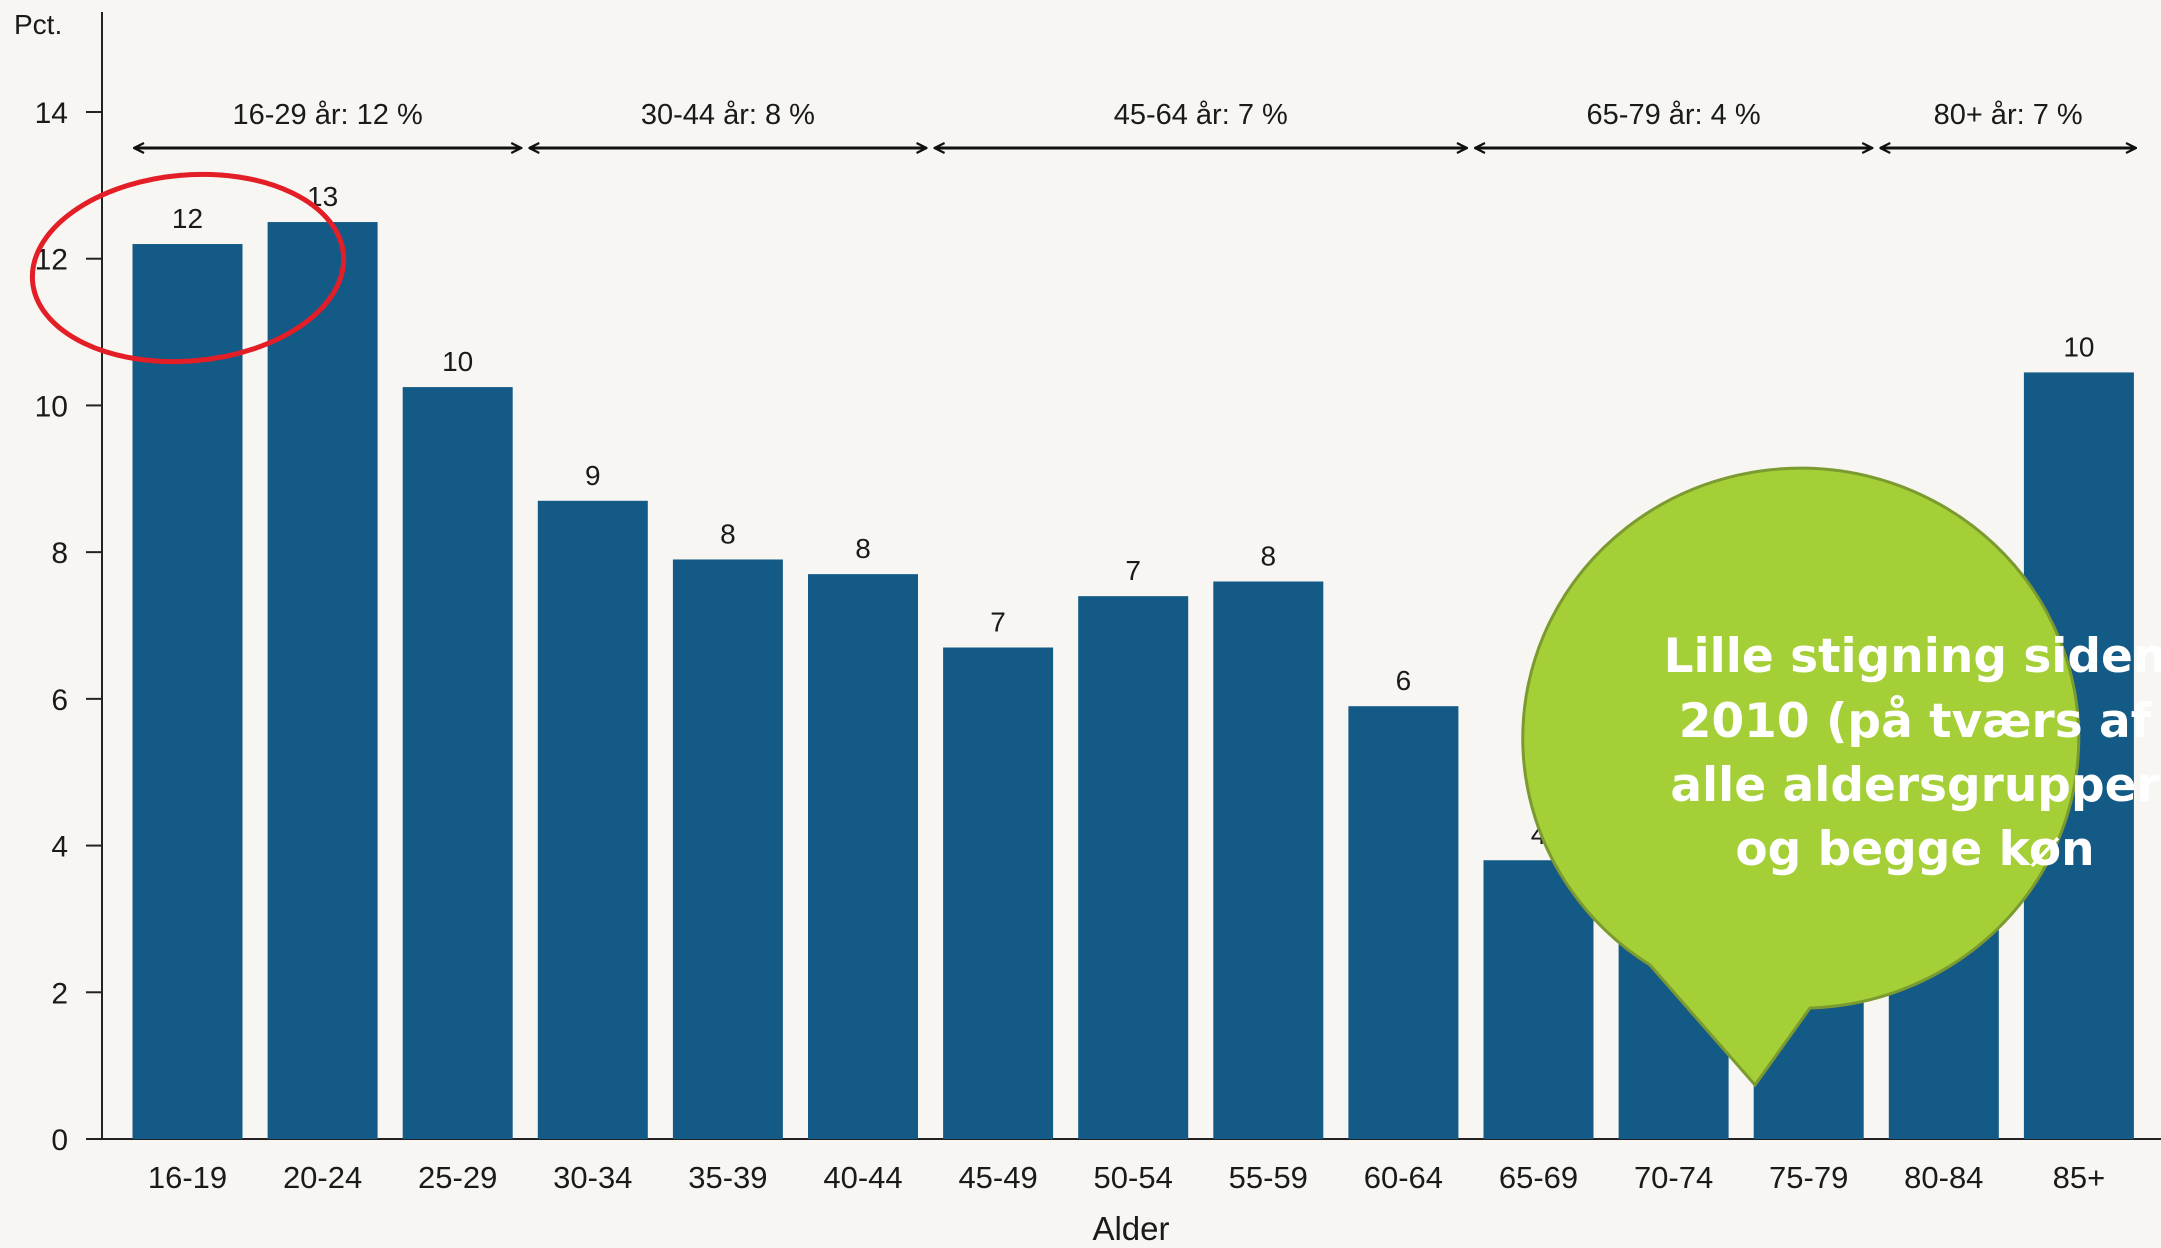  Describe the element at coordinates (457, 1177) in the screenshot. I see `x-tick-label: 25-29` at that location.